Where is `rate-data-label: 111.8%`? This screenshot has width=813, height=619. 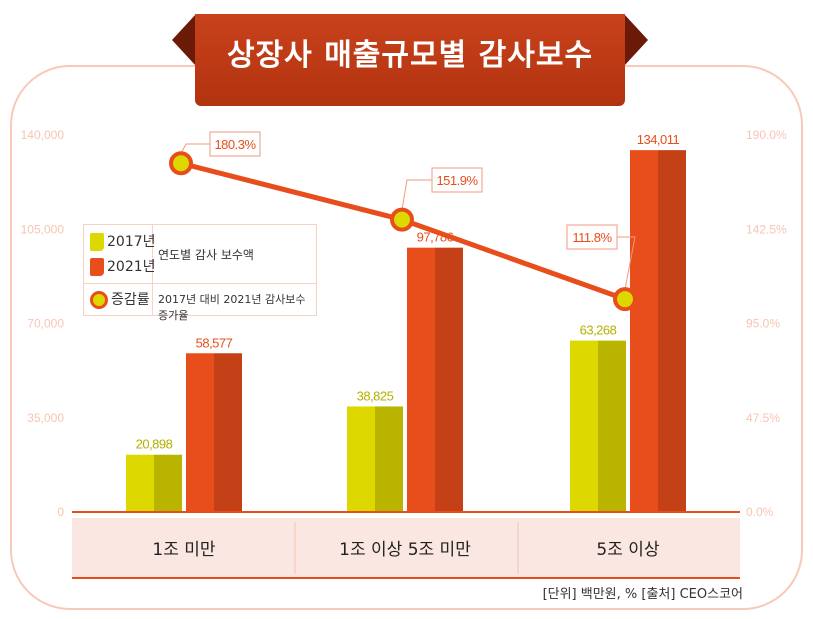
rate-data-label: 111.8% is located at coordinates (592, 237).